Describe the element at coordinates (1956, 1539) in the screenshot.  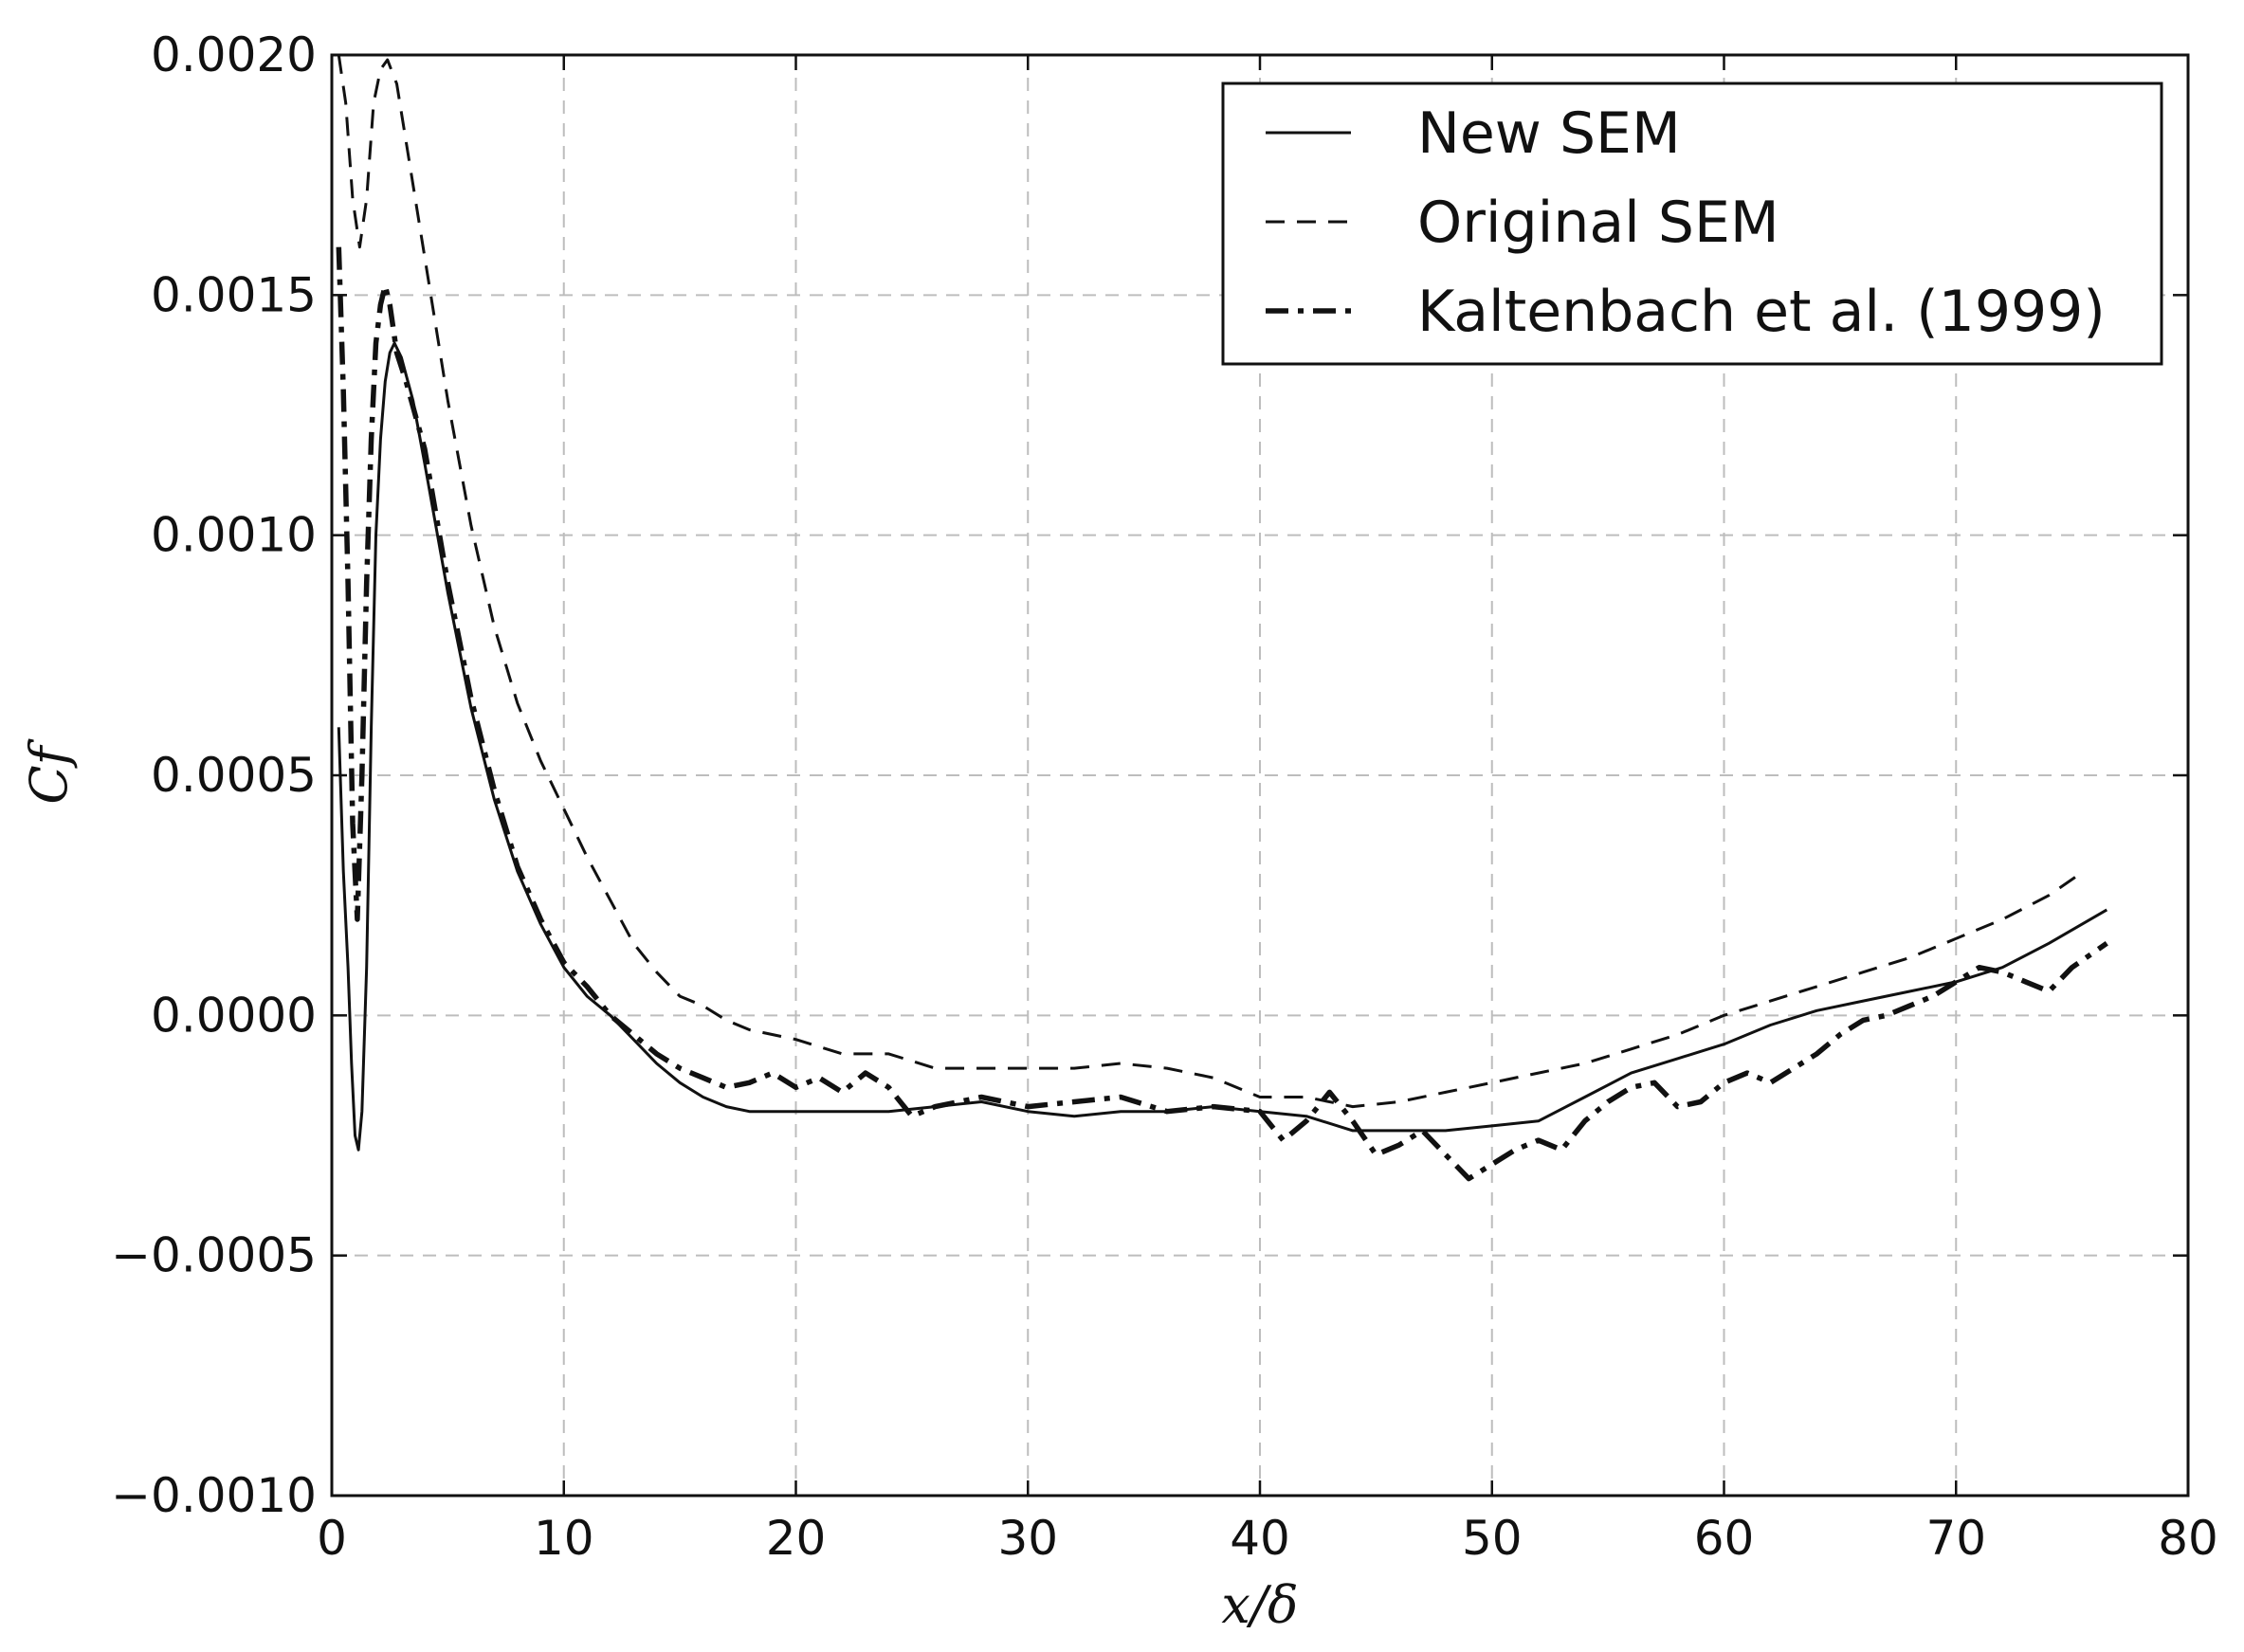
I see `x-tick-label: 70` at that location.